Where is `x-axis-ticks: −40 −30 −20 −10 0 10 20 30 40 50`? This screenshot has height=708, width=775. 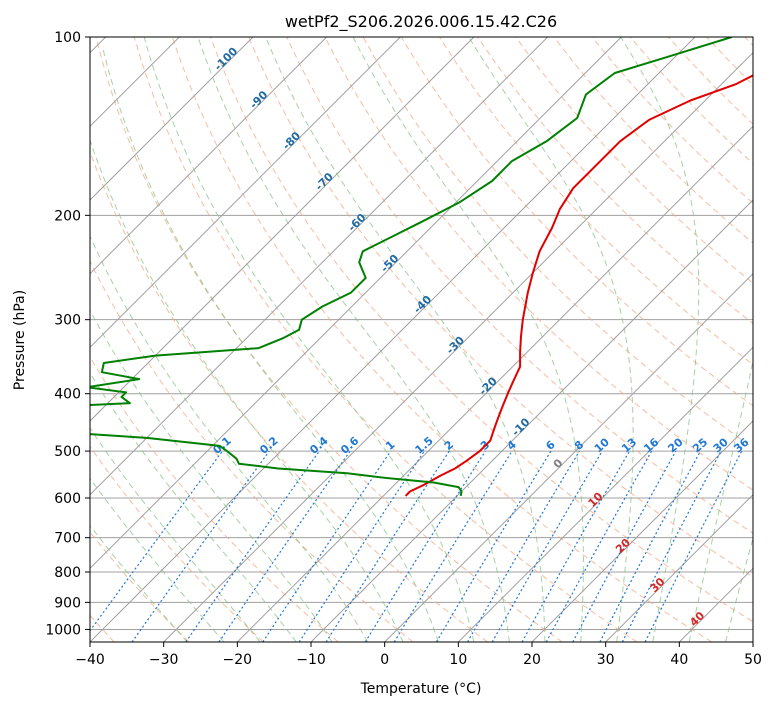 x-axis-ticks: −40 −30 −20 −10 0 10 20 30 40 50 is located at coordinates (418, 655).